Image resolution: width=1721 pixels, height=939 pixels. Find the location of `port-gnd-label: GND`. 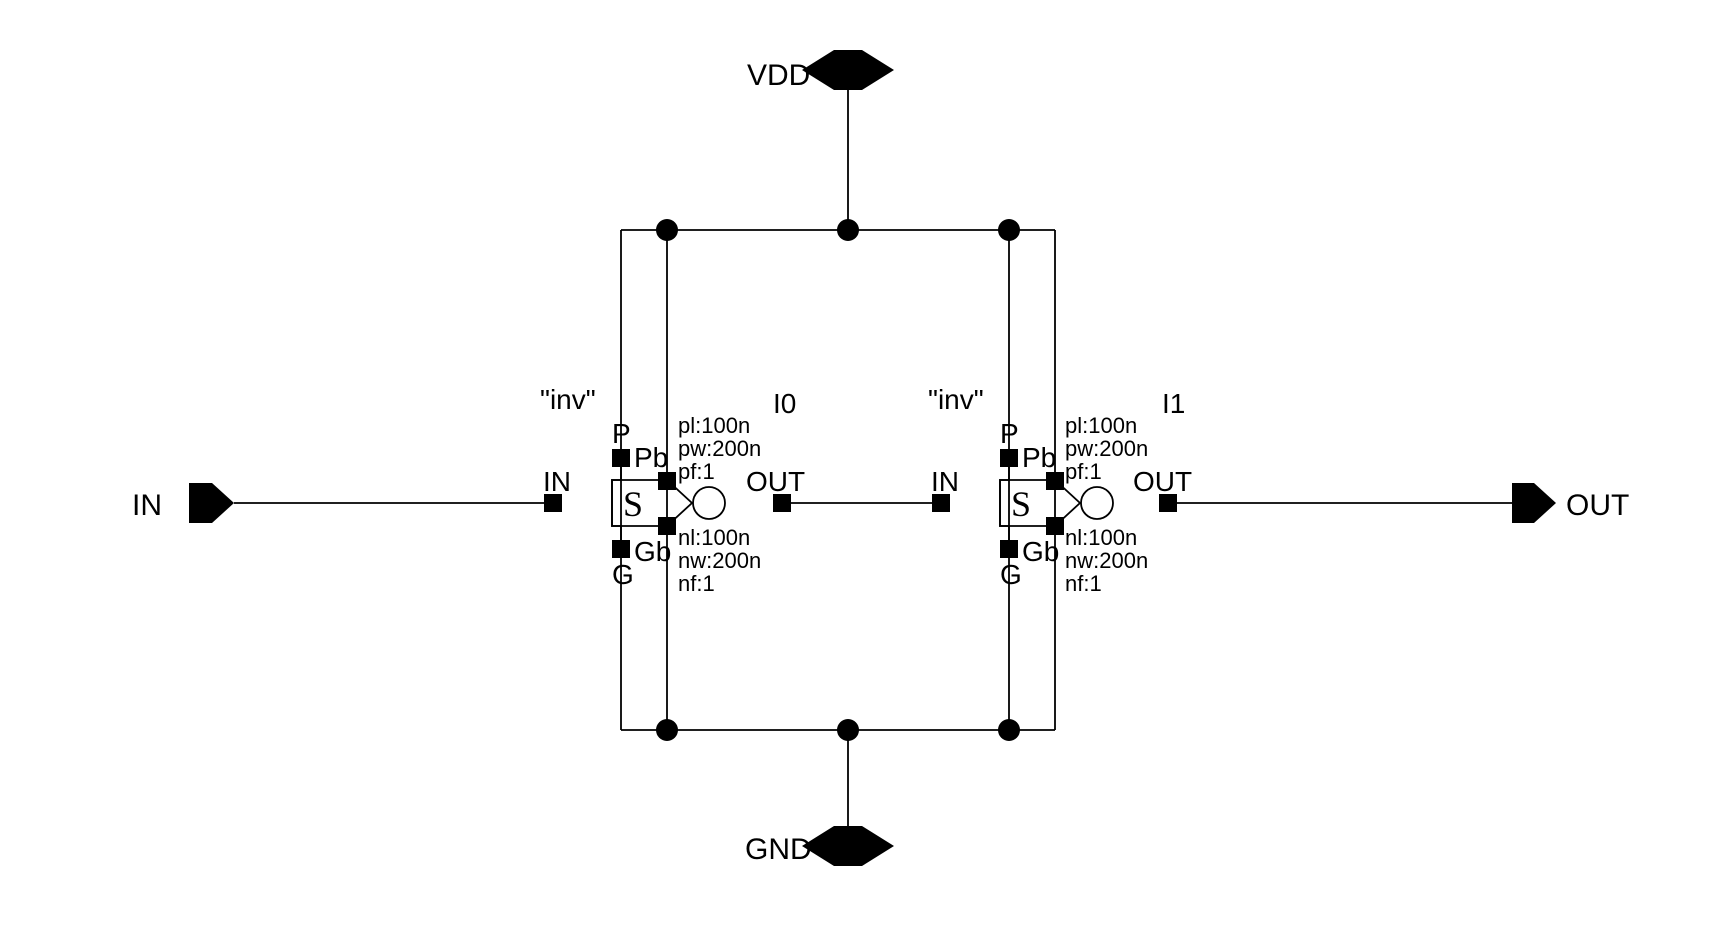

port-gnd-label: GND is located at coordinates (778, 849).